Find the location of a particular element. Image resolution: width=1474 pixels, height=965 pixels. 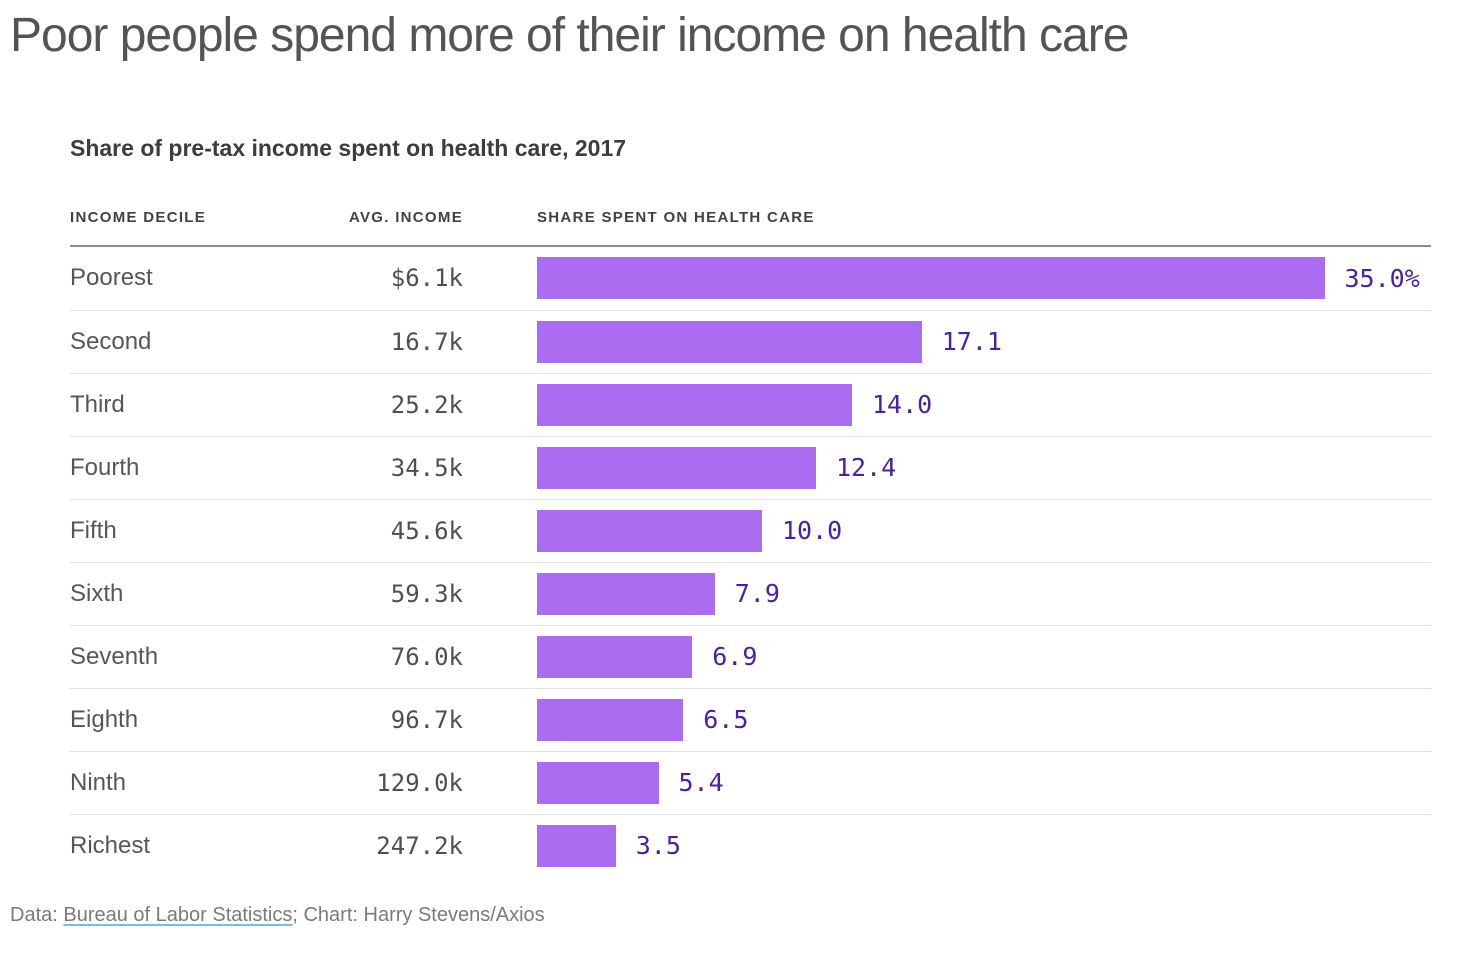

share-value-label: 7.9 is located at coordinates (757, 594).